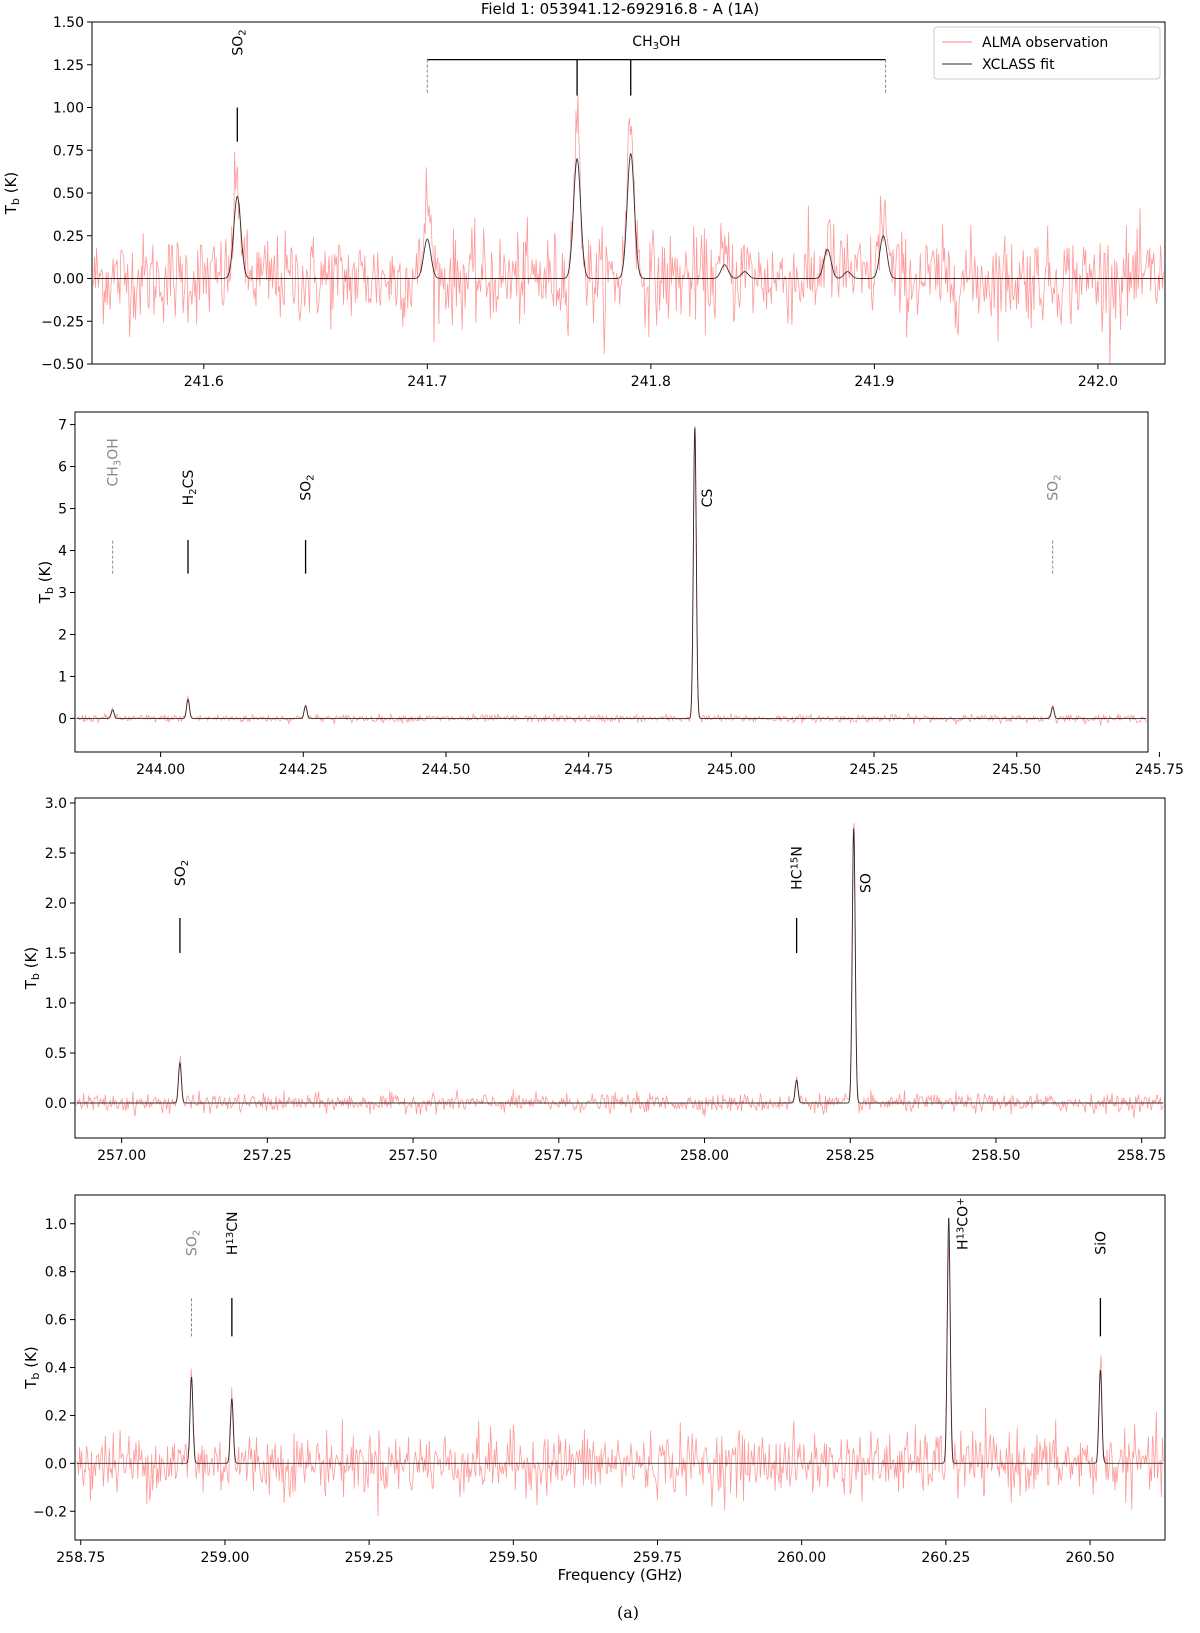 Image resolution: width=1200 pixels, height=1633 pixels. Describe the element at coordinates (708, 498) in the screenshot. I see `line-id-label: CS` at that location.